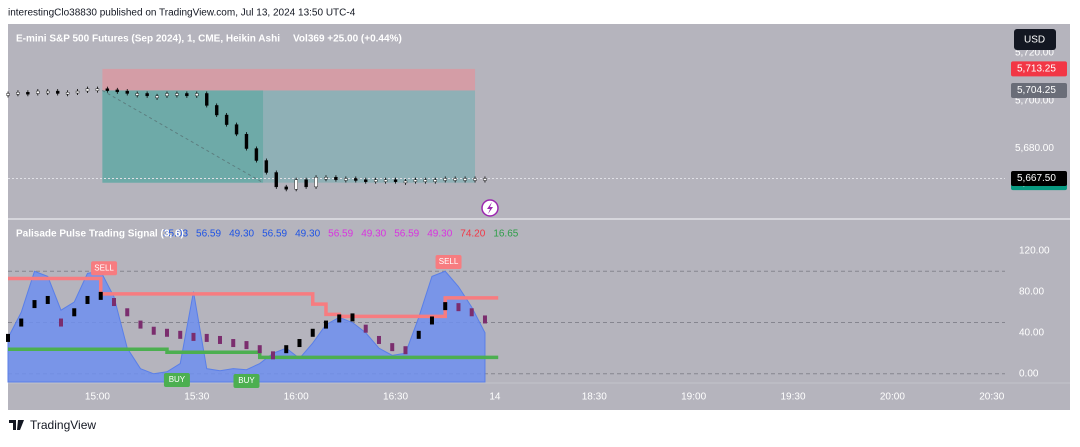 This screenshot has height=447, width=1080. What do you see at coordinates (991, 397) in the screenshot?
I see `x-tick-label: 20:30` at bounding box center [991, 397].